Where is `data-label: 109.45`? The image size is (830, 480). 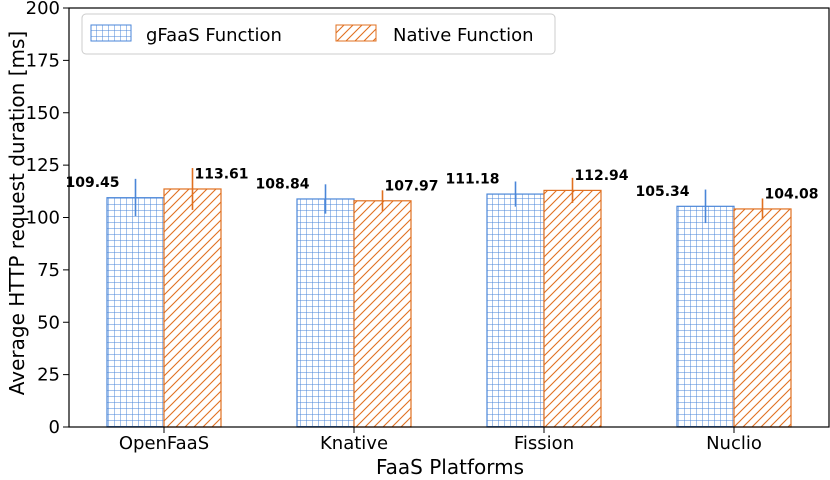
data-label: 109.45 is located at coordinates (92, 183).